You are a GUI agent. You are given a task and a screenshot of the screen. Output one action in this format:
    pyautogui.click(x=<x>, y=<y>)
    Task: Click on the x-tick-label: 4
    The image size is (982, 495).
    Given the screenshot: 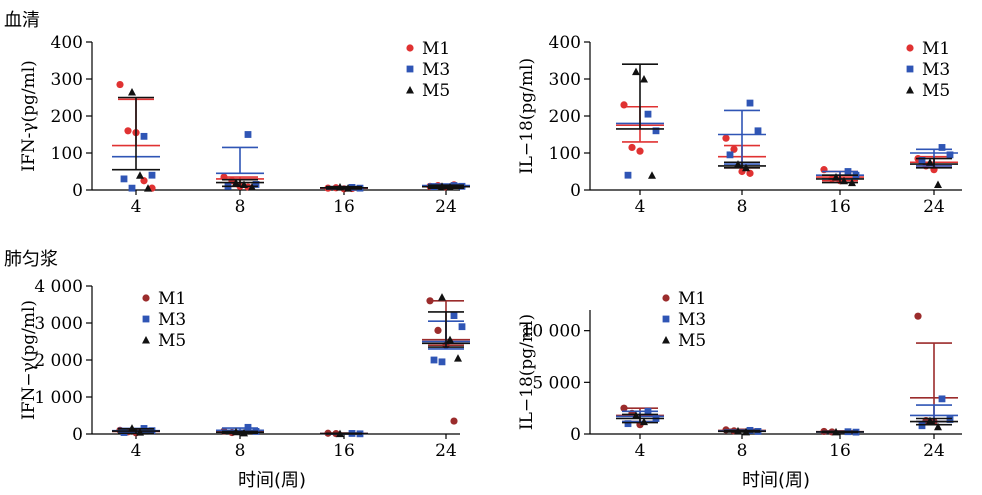 What is the action you would take?
    pyautogui.click(x=136, y=207)
    